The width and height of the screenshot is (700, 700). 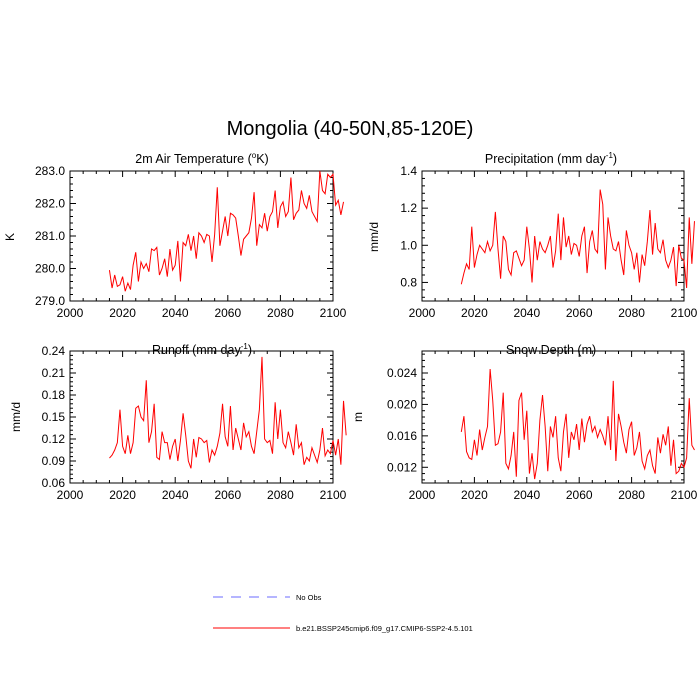 I want to click on title-main: Runoff (mm day, so click(x=196, y=350).